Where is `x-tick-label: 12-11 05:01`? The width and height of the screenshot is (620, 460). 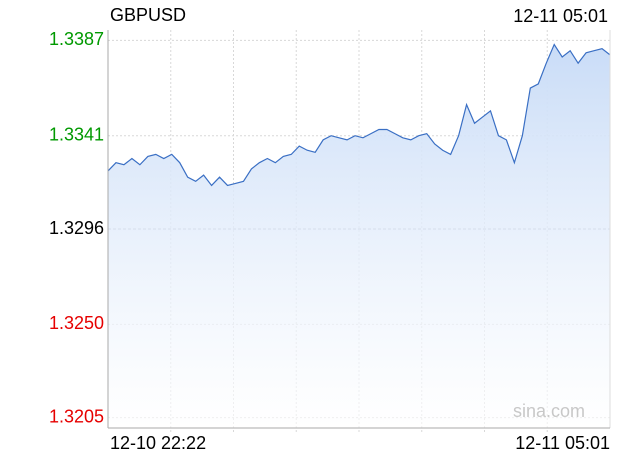 x-tick-label: 12-11 05:01 is located at coordinates (562, 443).